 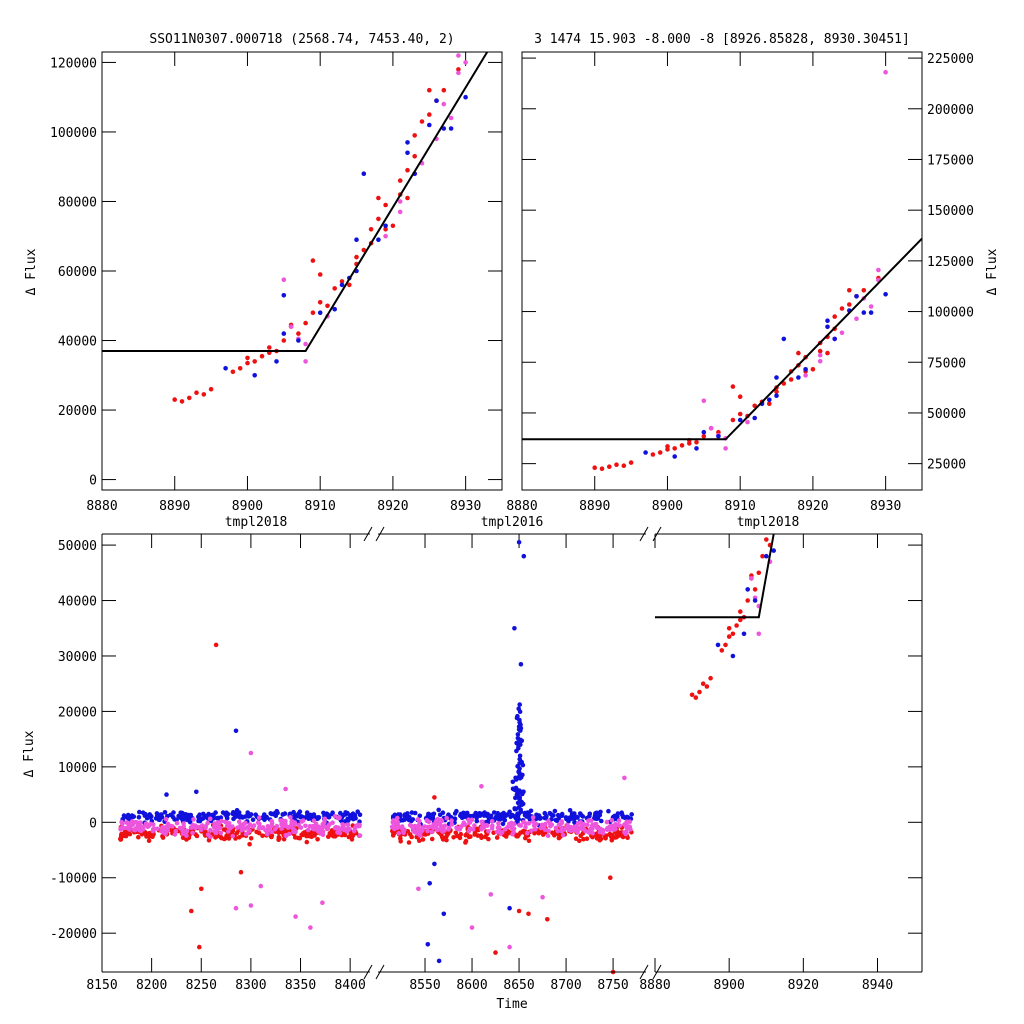 I want to click on x-tick-label: 8910, so click(x=740, y=506).